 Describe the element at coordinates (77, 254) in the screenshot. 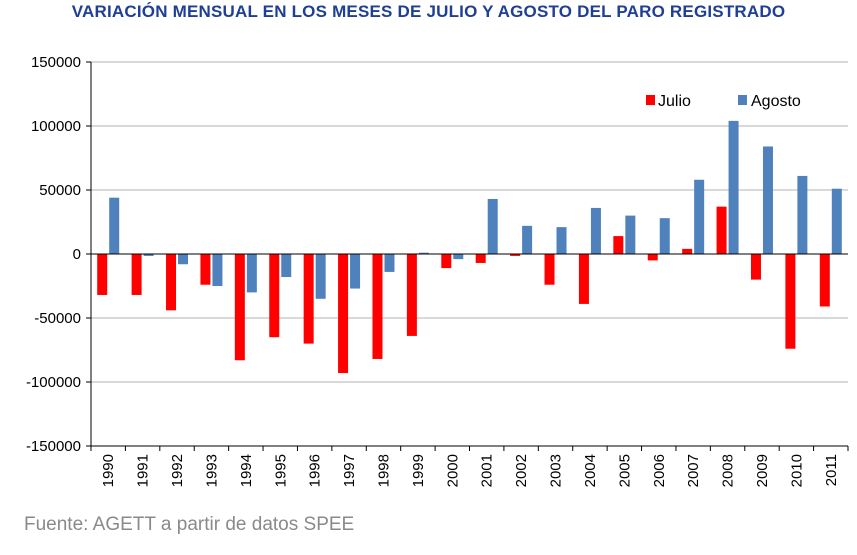

I see `y-tick-label: 0` at that location.